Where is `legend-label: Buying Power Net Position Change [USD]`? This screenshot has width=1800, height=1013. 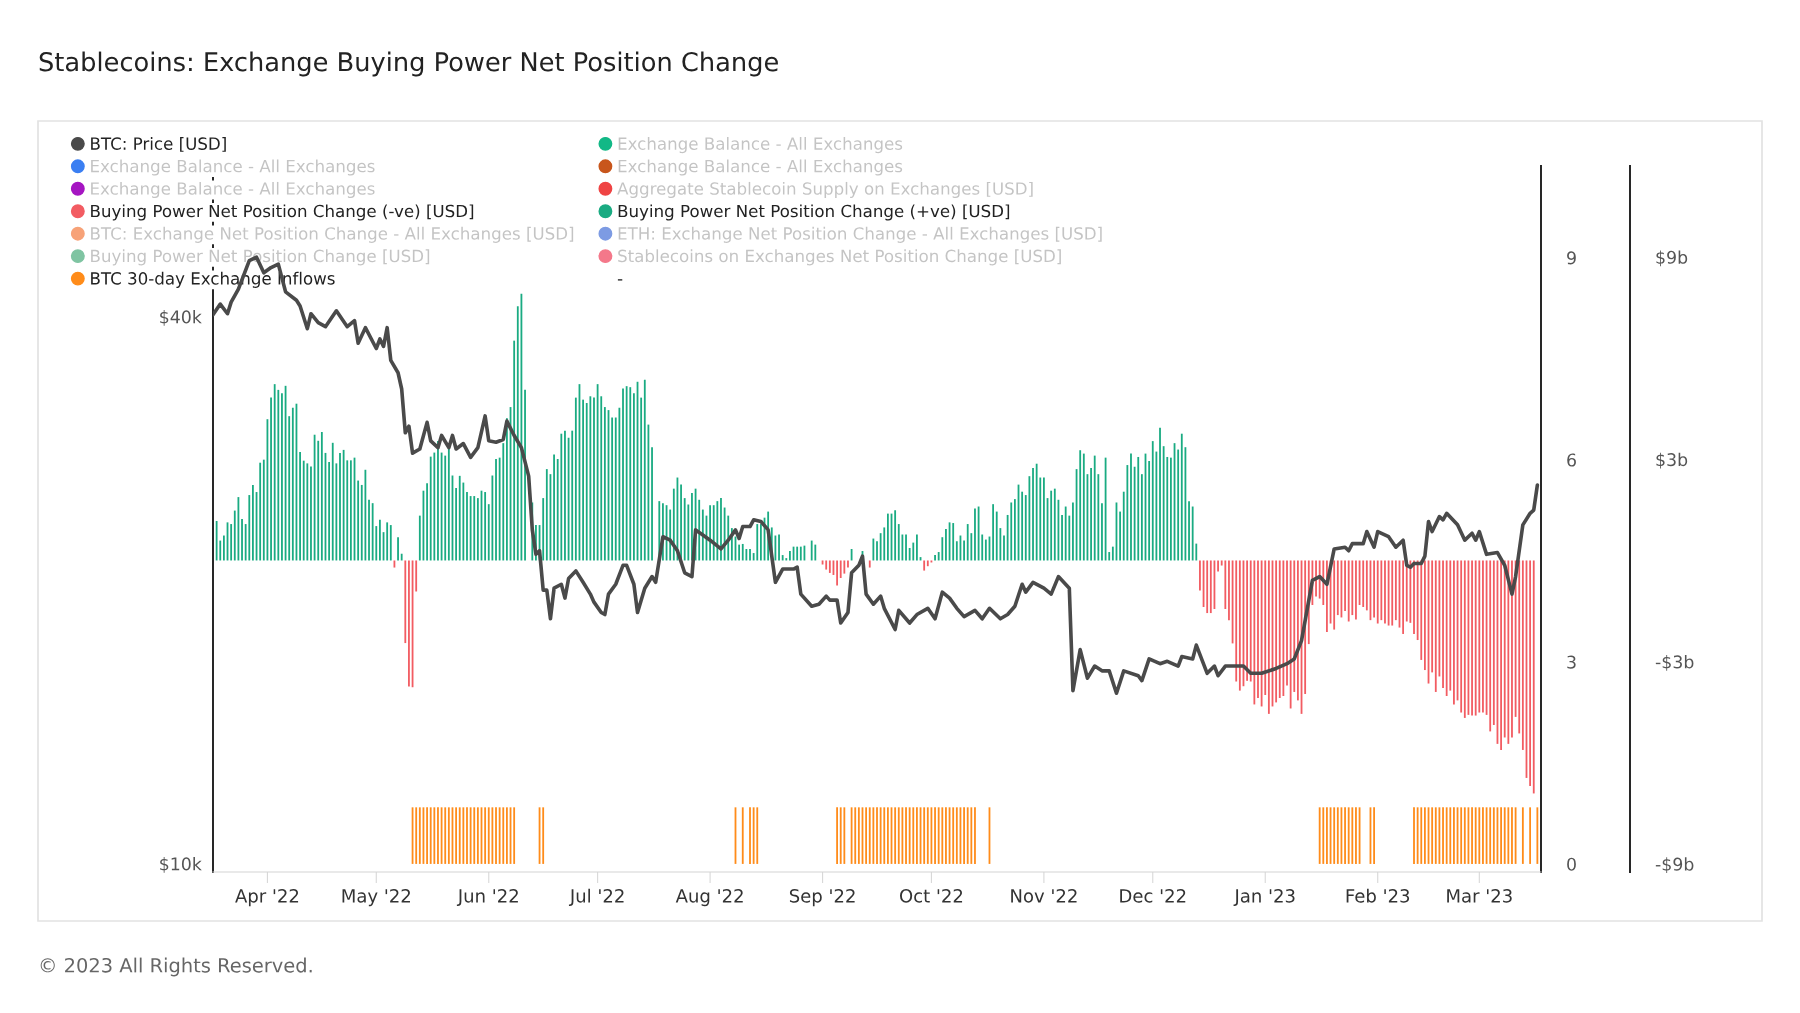
legend-label: Buying Power Net Position Change [USD] is located at coordinates (260, 257).